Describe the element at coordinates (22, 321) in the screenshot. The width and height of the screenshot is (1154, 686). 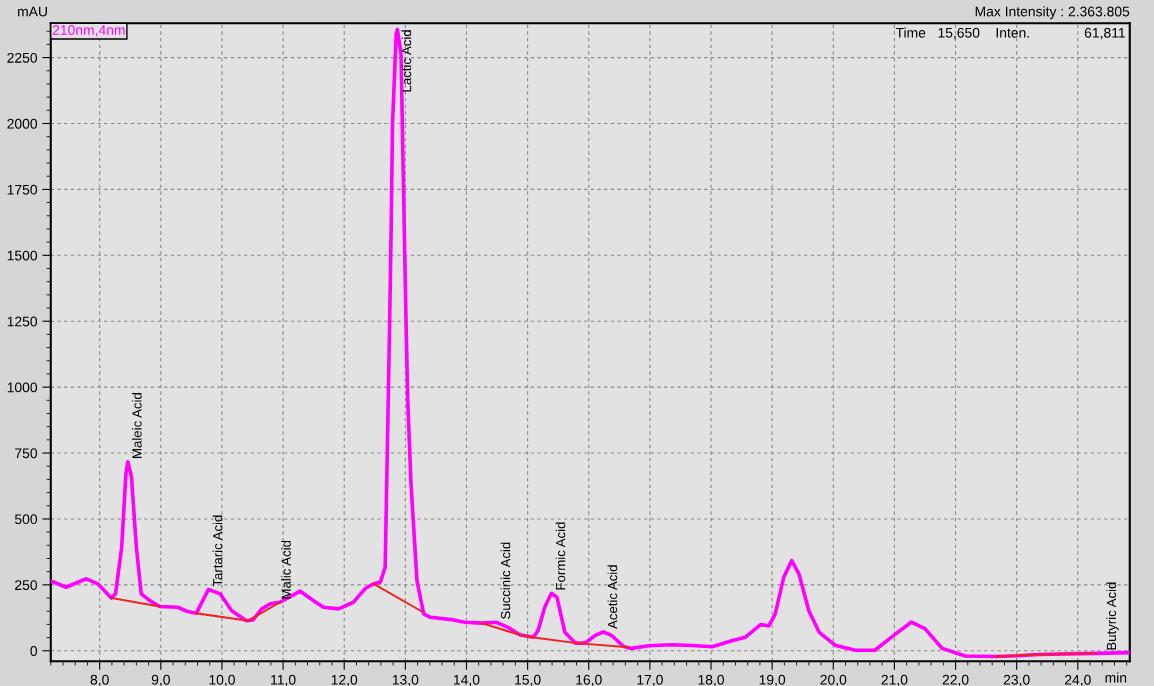
I see `y-tick-label: 1250` at that location.